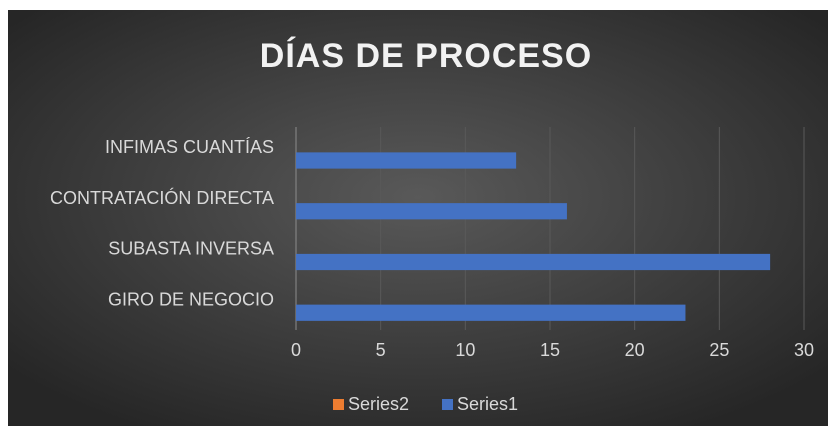 The height and width of the screenshot is (436, 836). What do you see at coordinates (804, 350) in the screenshot?
I see `x-tick-label: 30` at bounding box center [804, 350].